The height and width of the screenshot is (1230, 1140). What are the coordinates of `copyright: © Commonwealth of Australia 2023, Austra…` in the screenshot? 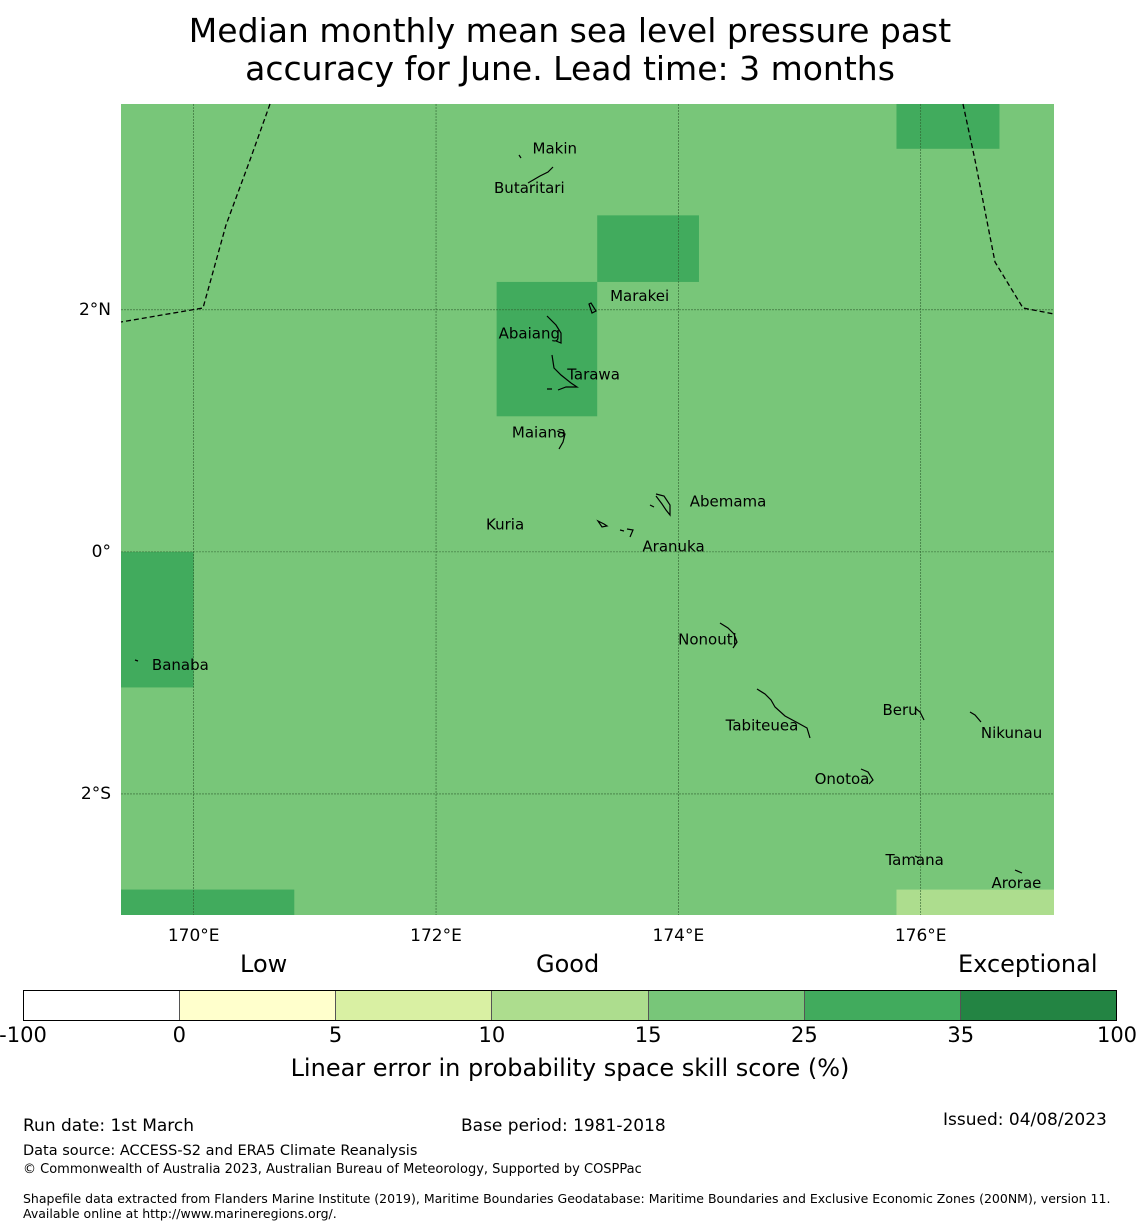 It's located at (332, 1169).